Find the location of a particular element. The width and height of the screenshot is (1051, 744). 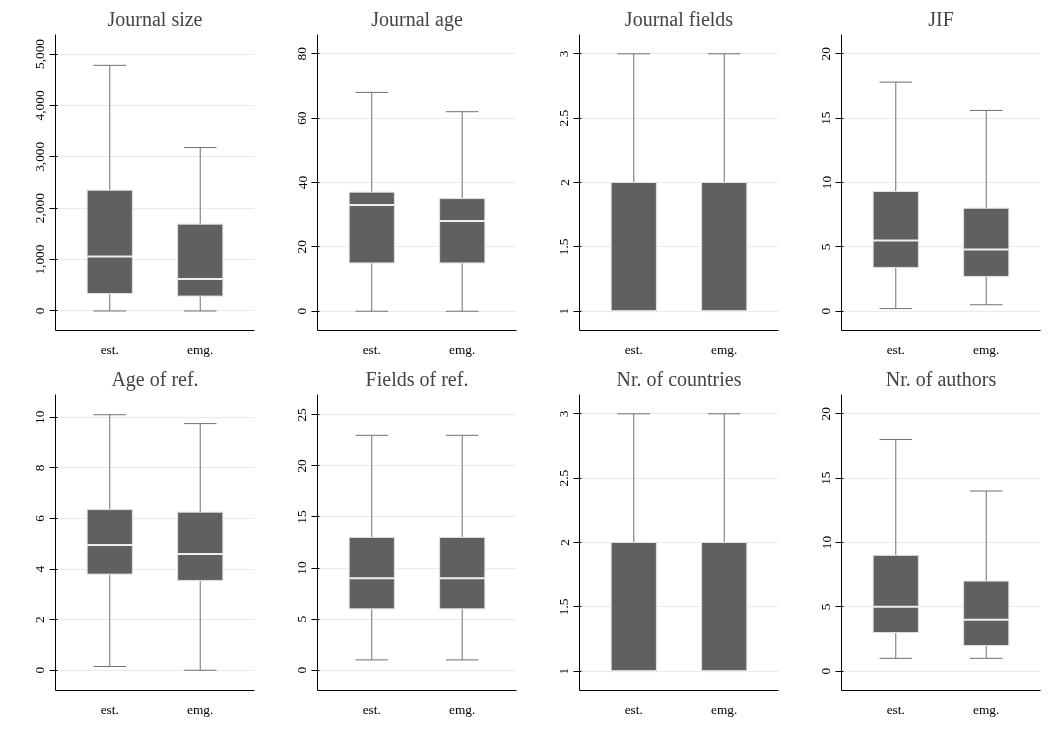

chart-title: Nr. of authors is located at coordinates (941, 378).